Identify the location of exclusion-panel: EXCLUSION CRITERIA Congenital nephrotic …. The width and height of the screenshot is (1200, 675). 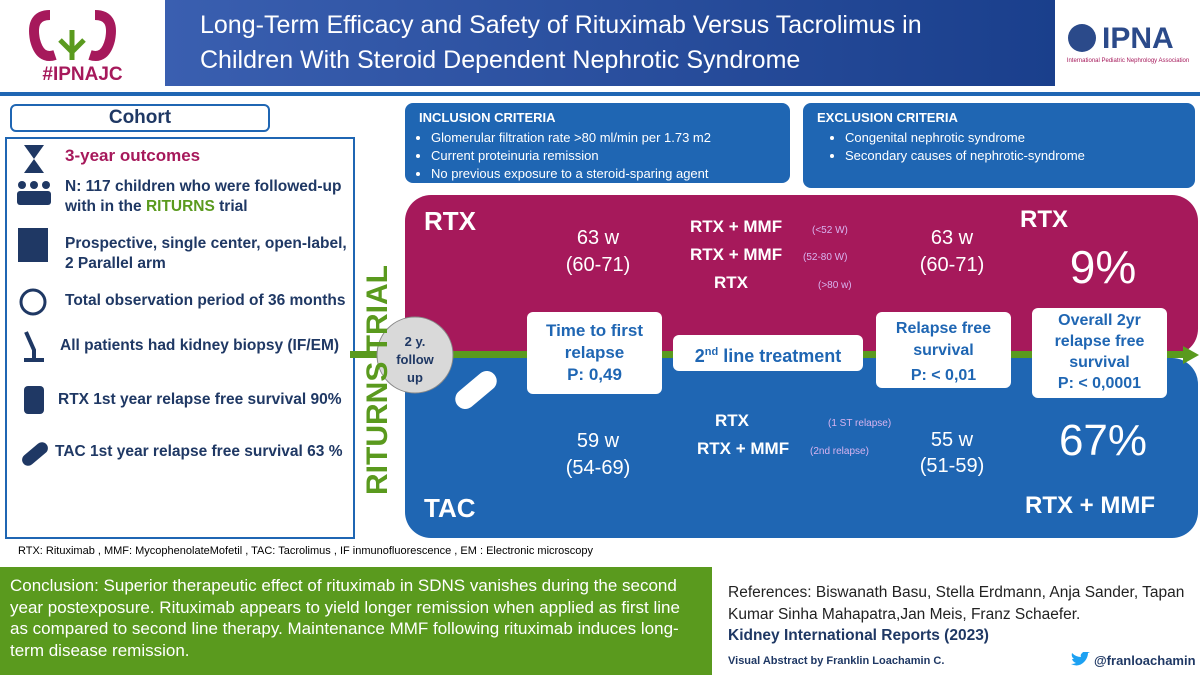
(999, 145).